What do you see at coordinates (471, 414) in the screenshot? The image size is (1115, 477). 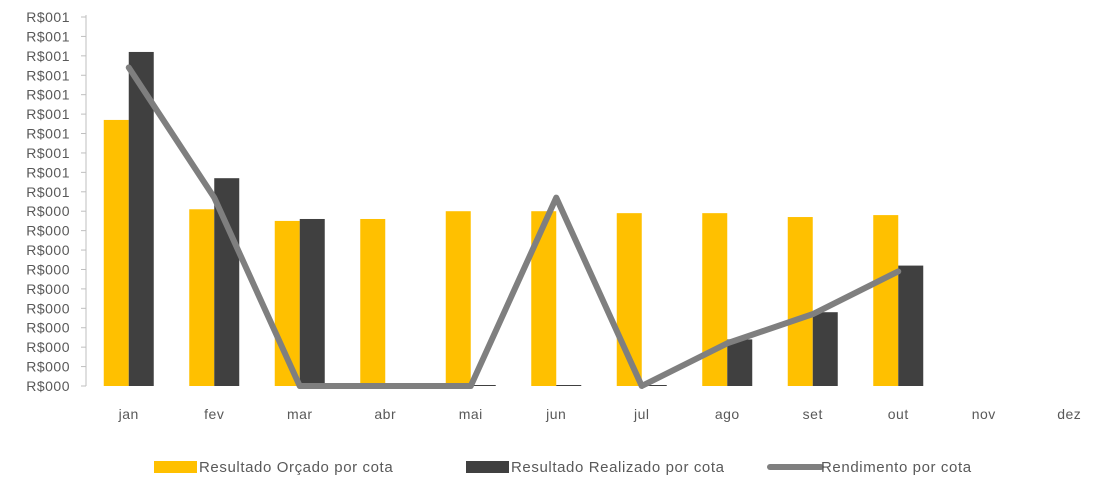 I see `x-tick-label: mai` at bounding box center [471, 414].